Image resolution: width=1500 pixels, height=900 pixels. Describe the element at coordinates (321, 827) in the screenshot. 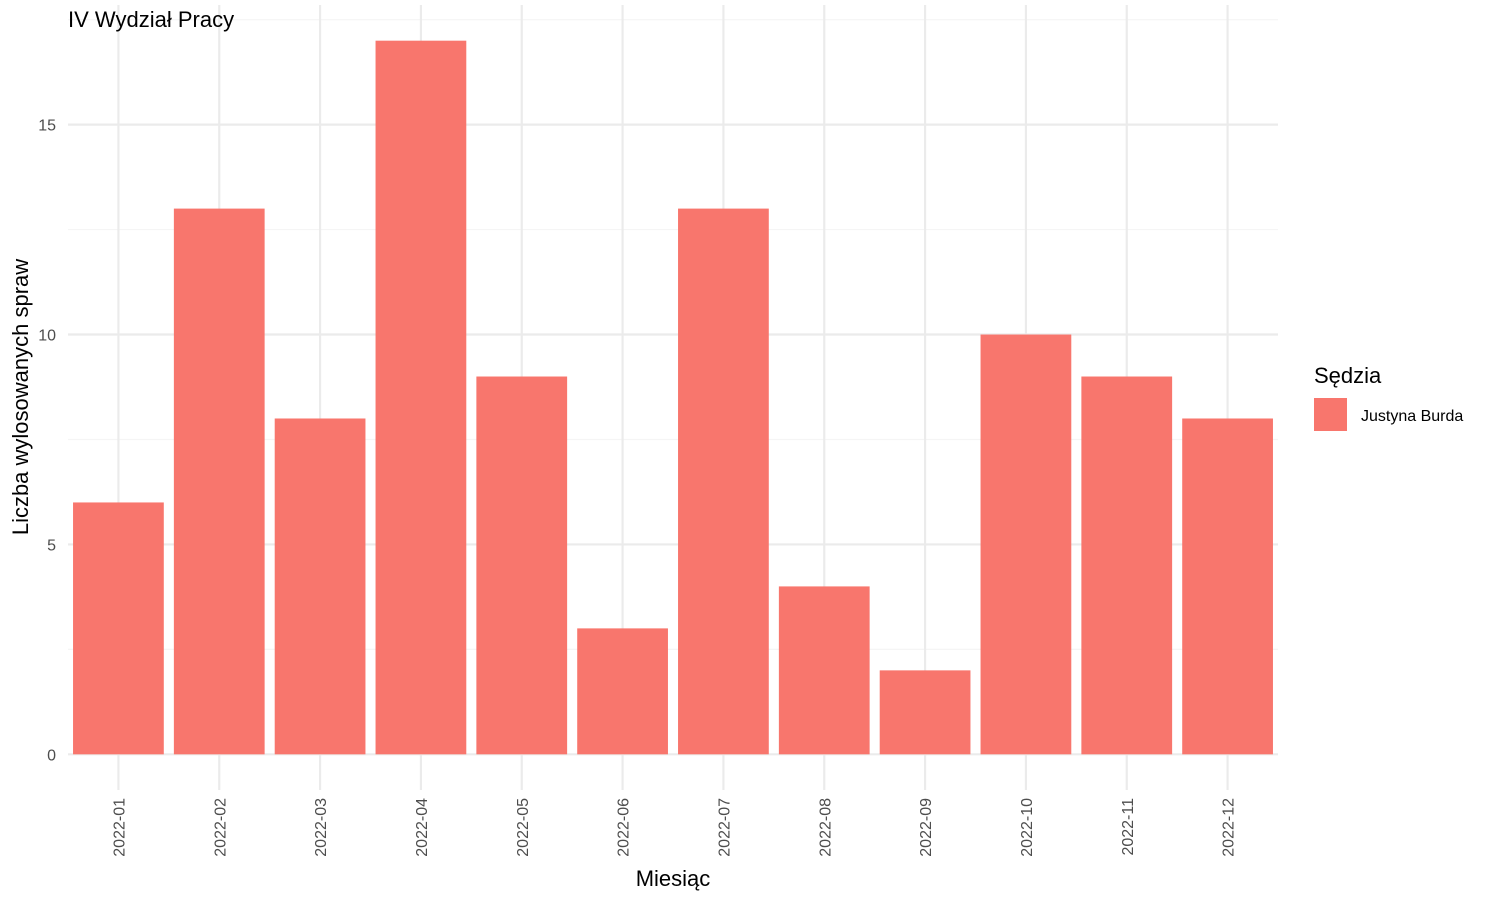

I see `x-tick-label: 2022-03` at that location.